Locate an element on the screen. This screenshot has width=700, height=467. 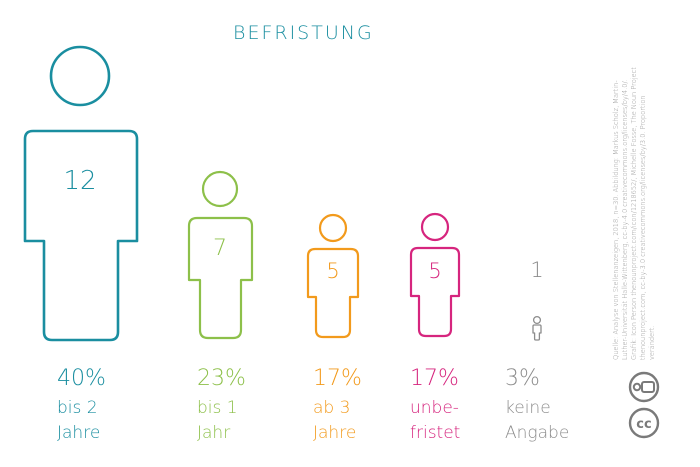
percent-label: 23% is located at coordinates (221, 378).